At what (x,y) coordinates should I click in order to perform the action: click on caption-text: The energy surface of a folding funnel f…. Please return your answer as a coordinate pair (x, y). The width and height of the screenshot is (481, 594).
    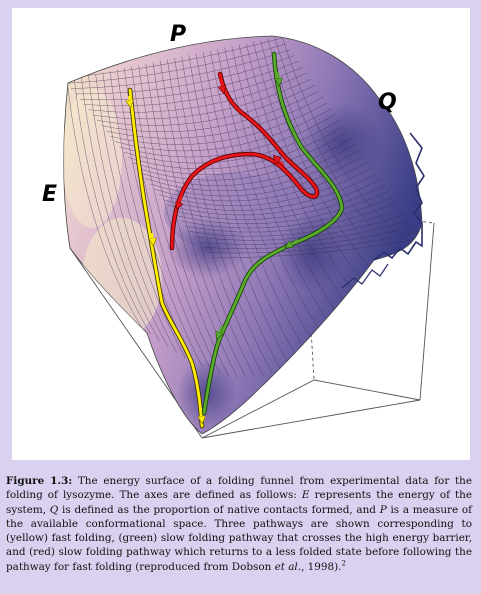
    Looking at the image, I should click on (239, 488).